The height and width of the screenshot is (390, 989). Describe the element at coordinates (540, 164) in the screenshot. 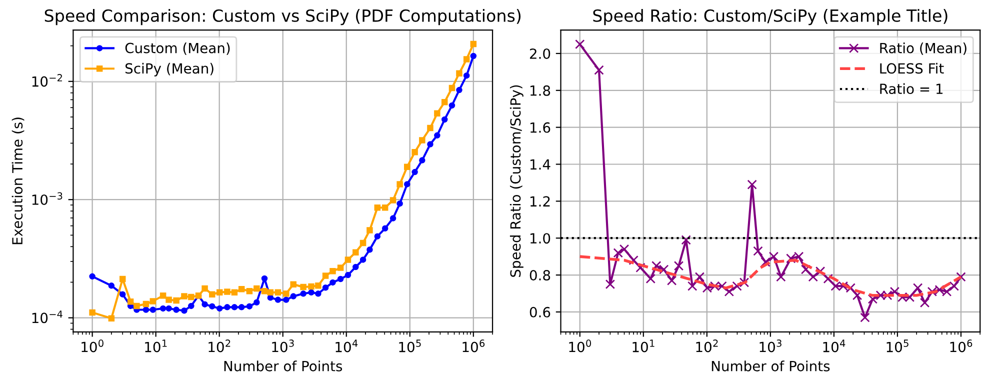

I see `y-tick-label: 1.4` at that location.